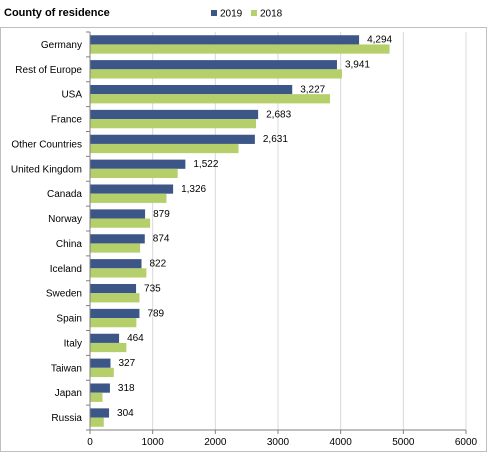 The width and height of the screenshot is (489, 458). Describe the element at coordinates (126, 363) in the screenshot. I see `data-label: 327` at that location.